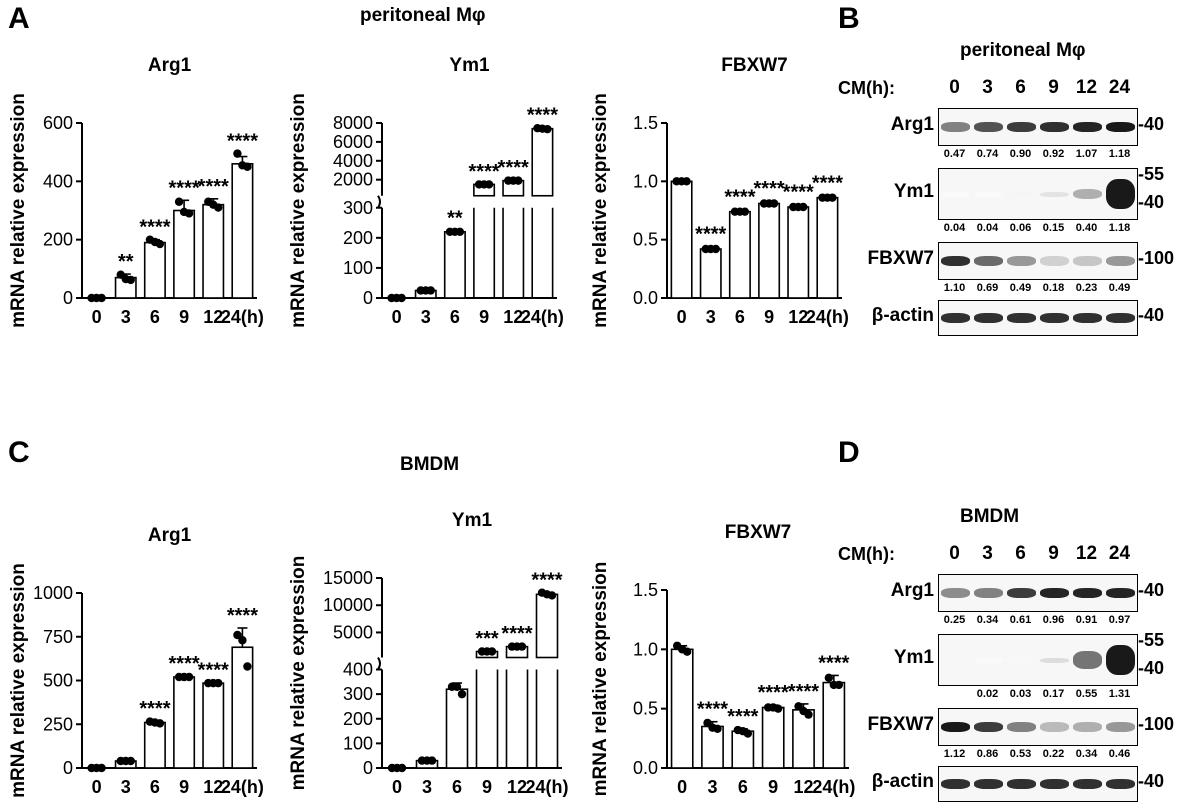  I want to click on y-tick-label: 750, so click(58, 637).